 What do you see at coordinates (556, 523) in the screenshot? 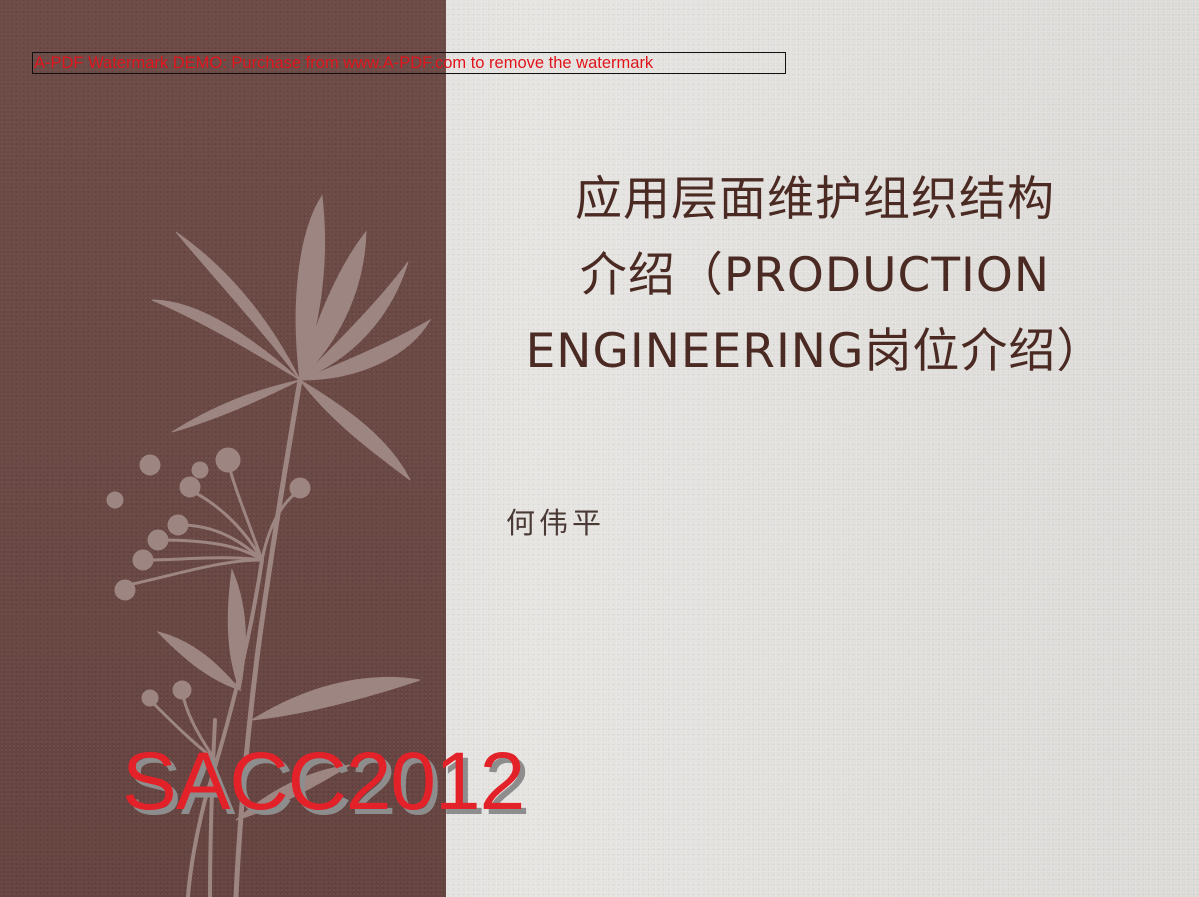
I see `presenter-name: 何伟平` at bounding box center [556, 523].